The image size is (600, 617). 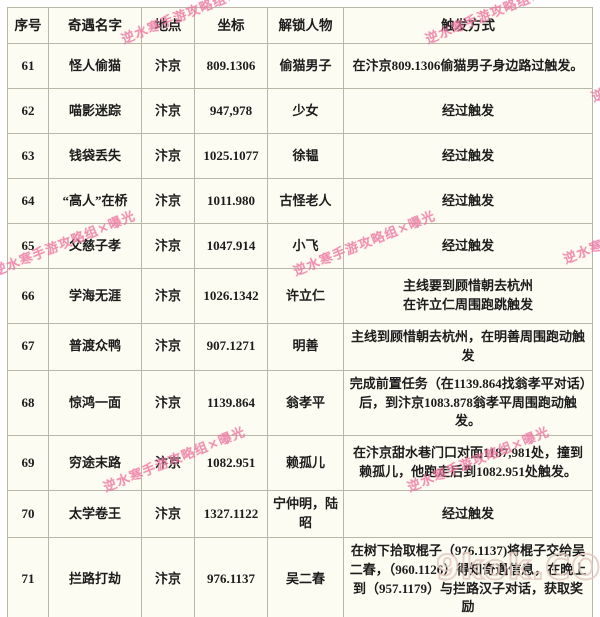 What do you see at coordinates (95, 514) in the screenshot?
I see `cell-name: 太学卷王` at bounding box center [95, 514].